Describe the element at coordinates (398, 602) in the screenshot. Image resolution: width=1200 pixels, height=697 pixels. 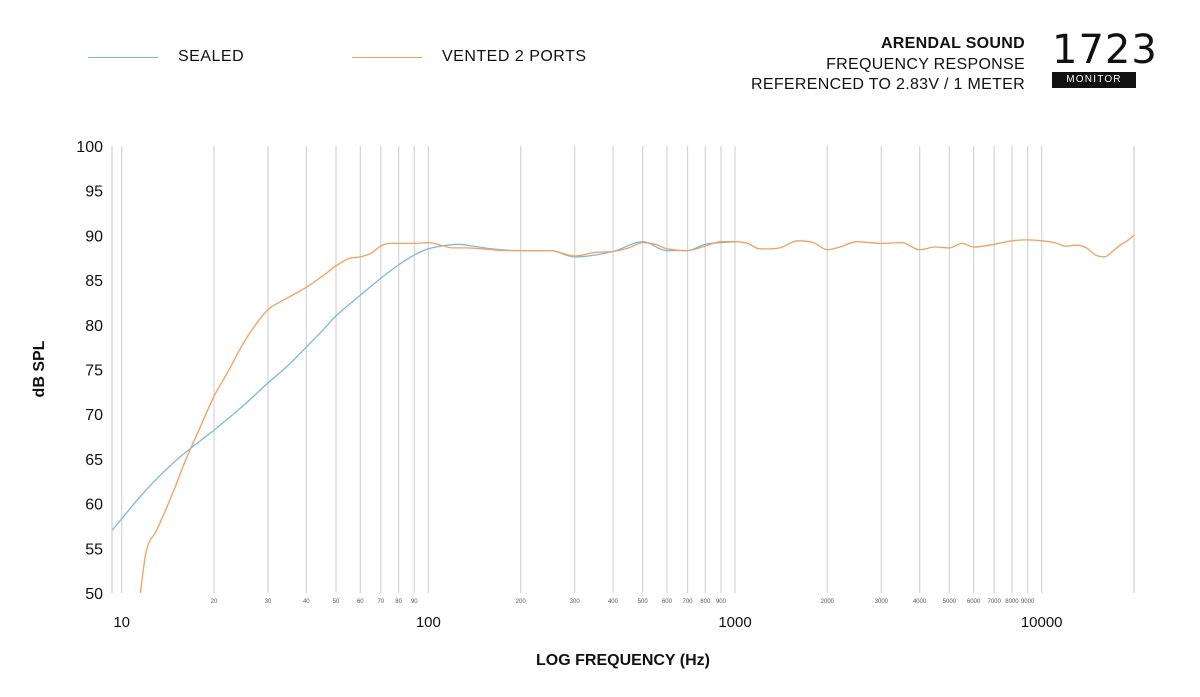
I see `x-tick-label-80: 80` at that location.